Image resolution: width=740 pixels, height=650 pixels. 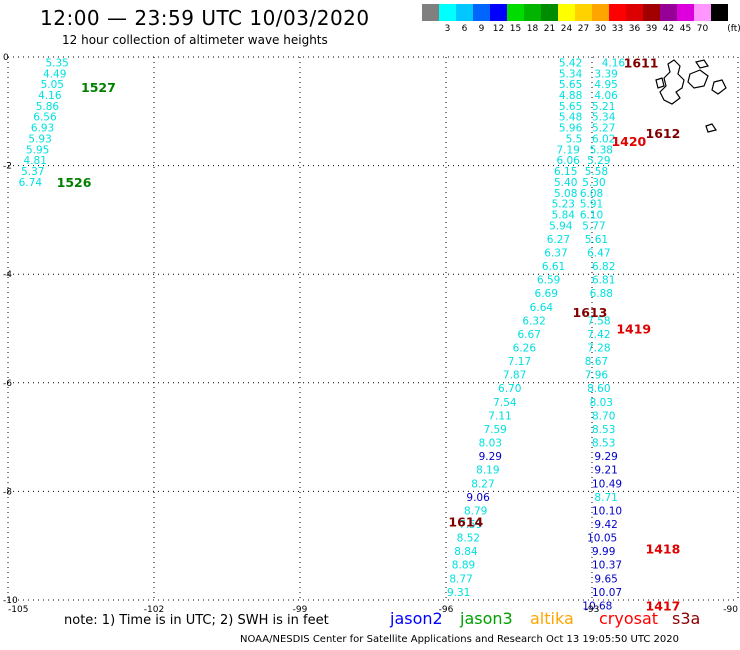 I want to click on wave-height-value: 6.06, so click(x=568, y=161).